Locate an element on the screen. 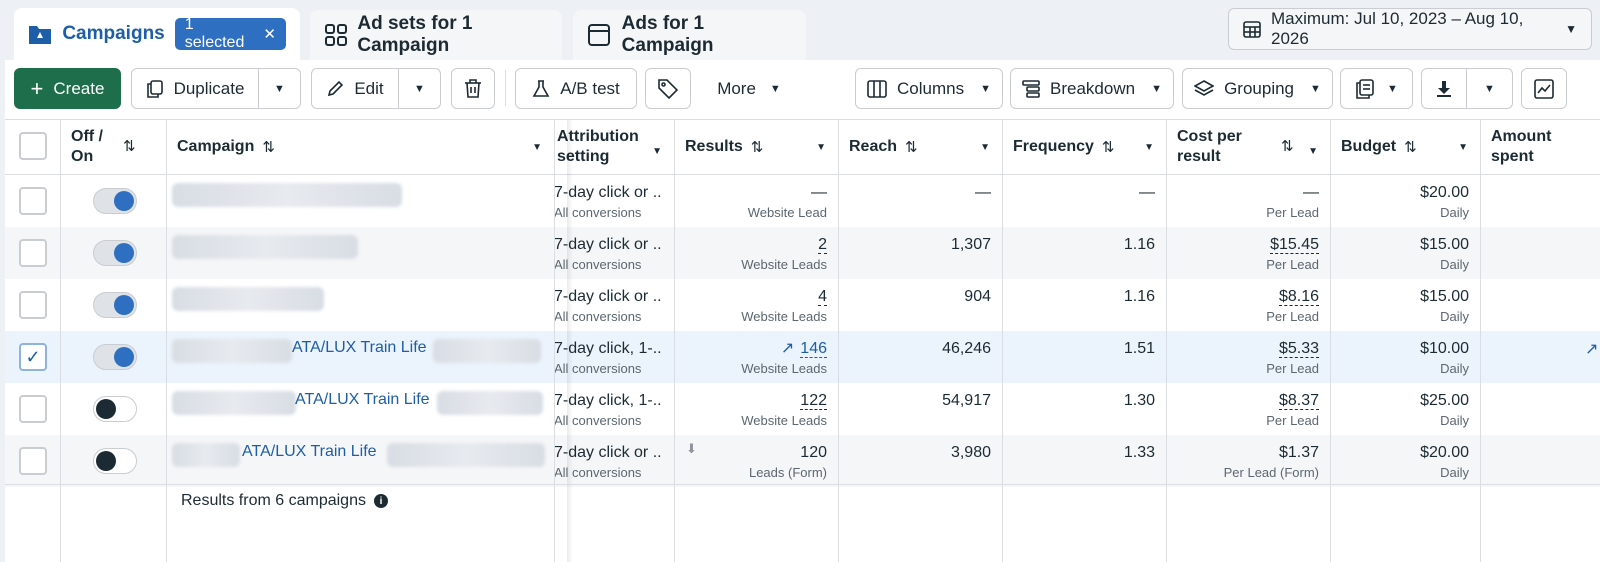 The image size is (1600, 562). attribution-cell: 7-day click, 1-... All conversions is located at coordinates (614, 409).